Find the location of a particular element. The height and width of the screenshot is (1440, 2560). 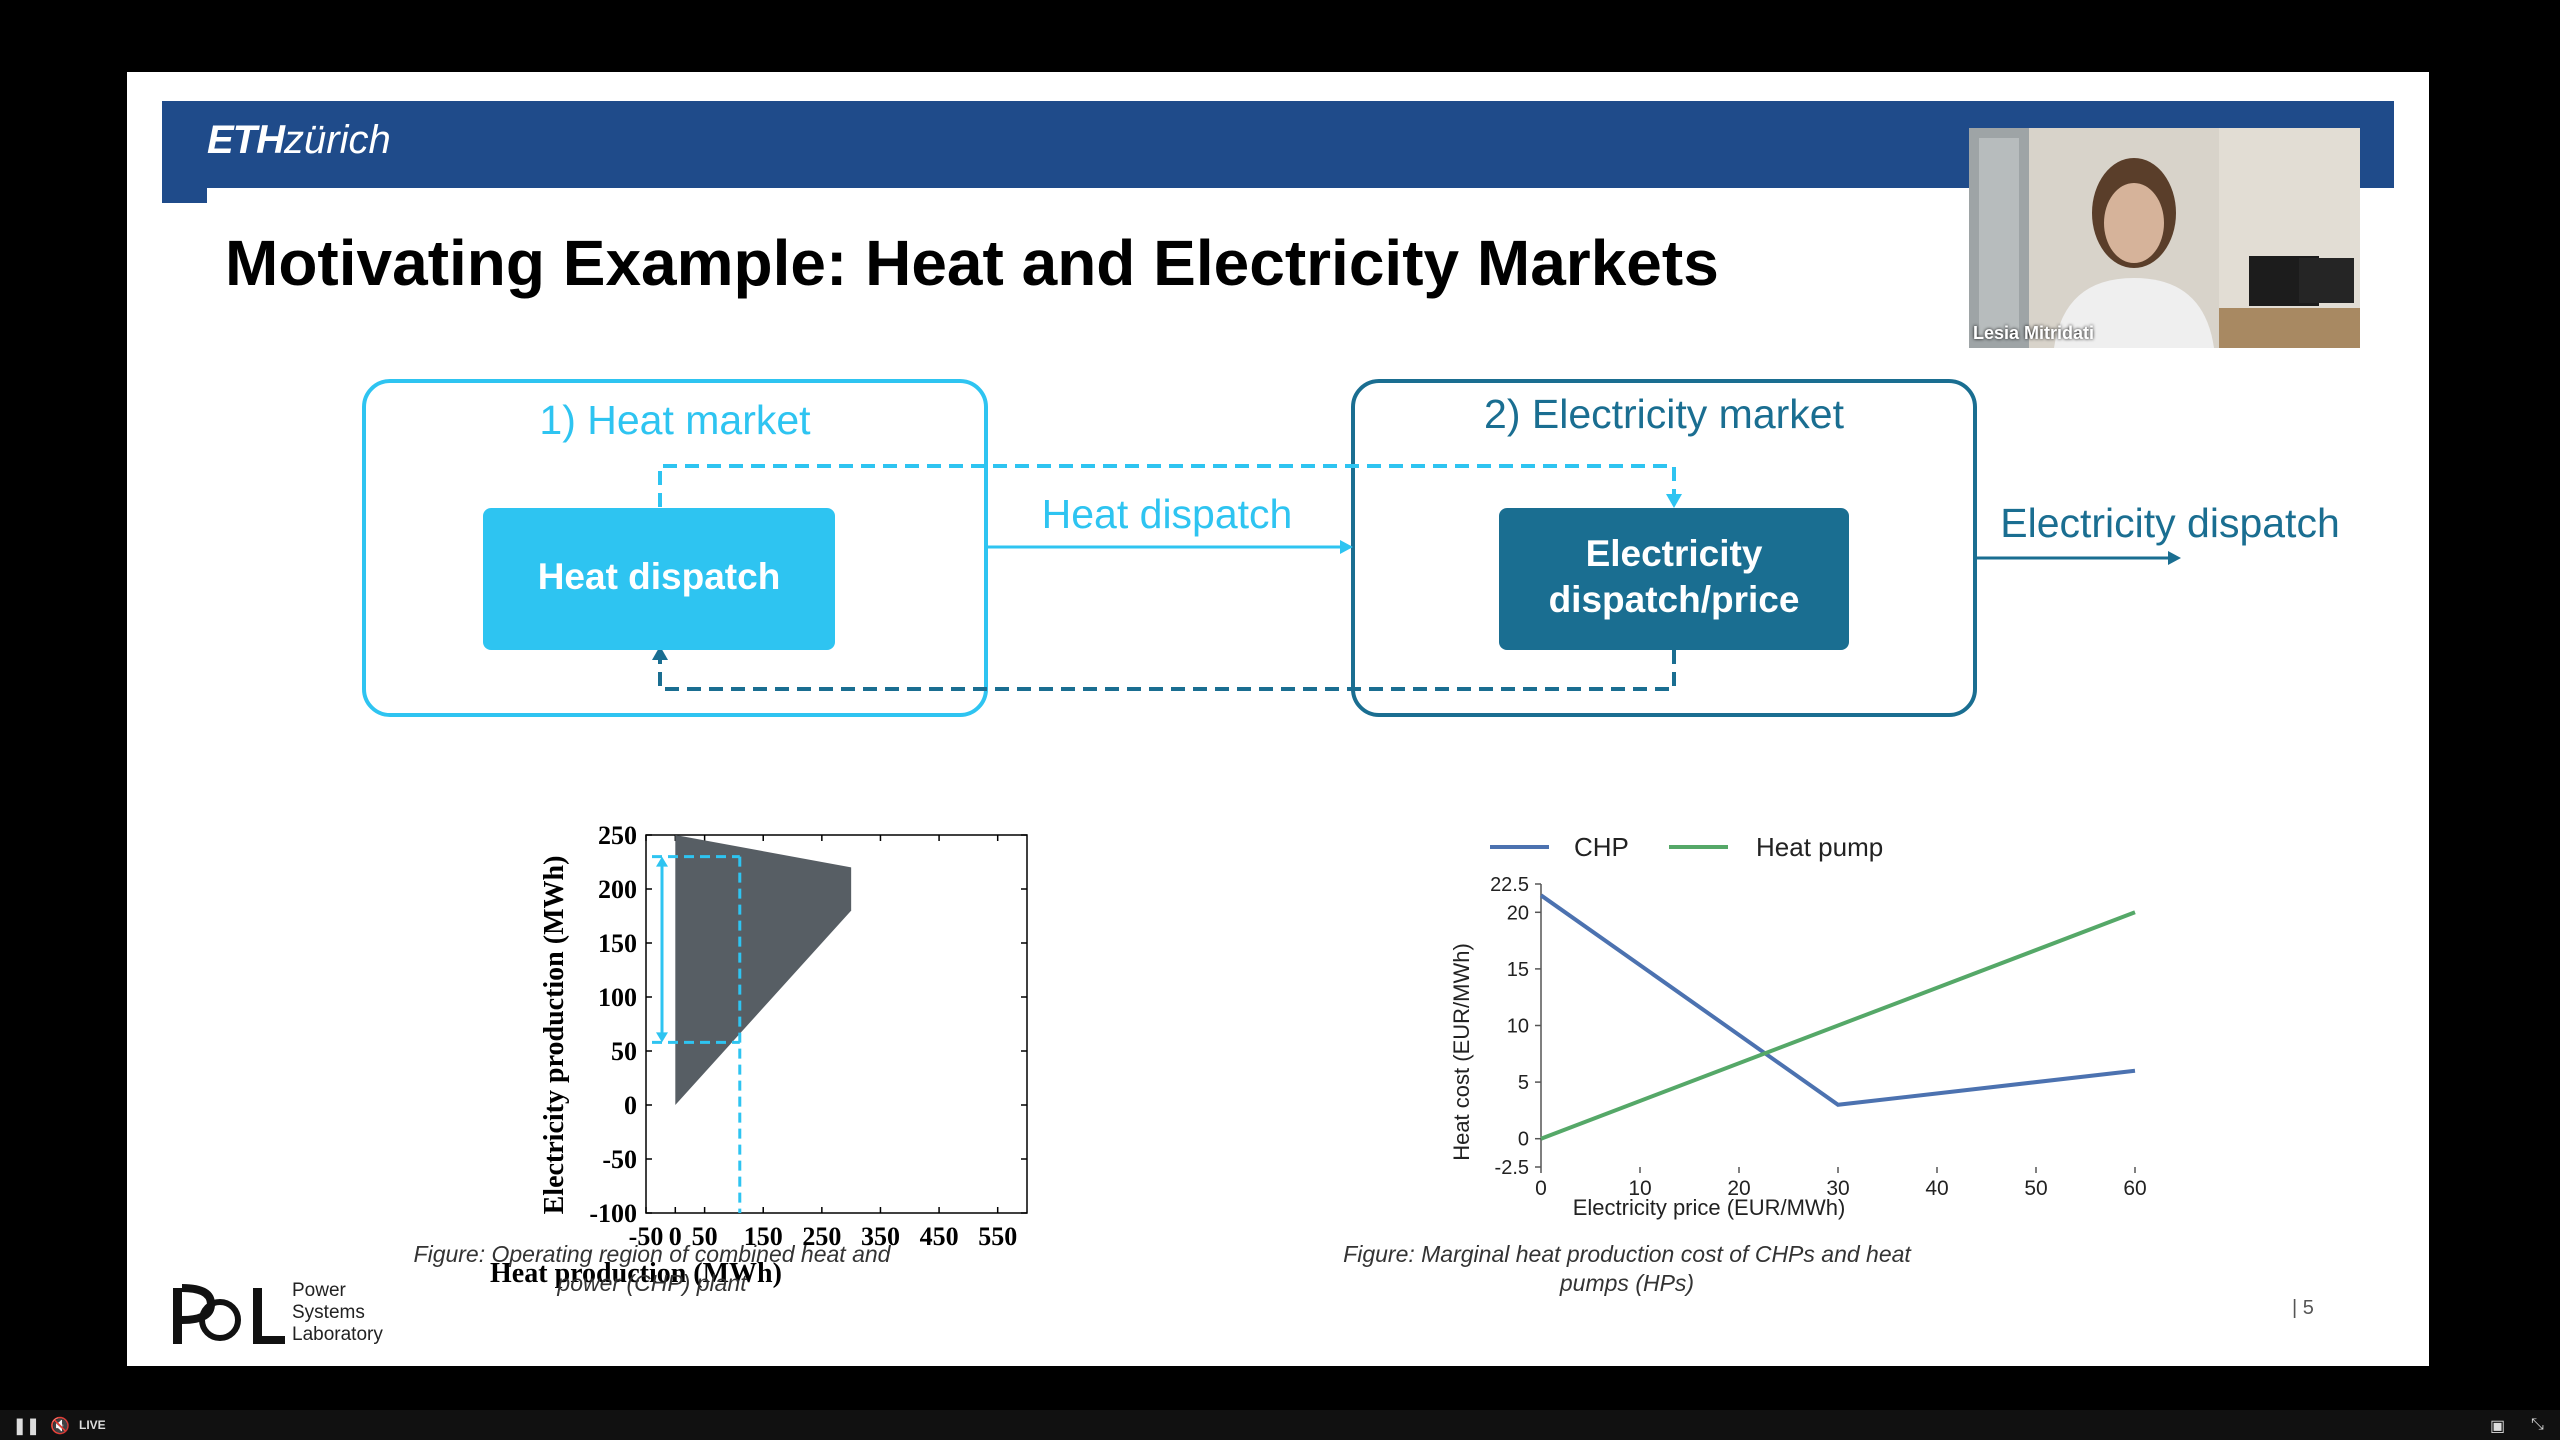

electricity-dispatch-box is located at coordinates (1674, 579).